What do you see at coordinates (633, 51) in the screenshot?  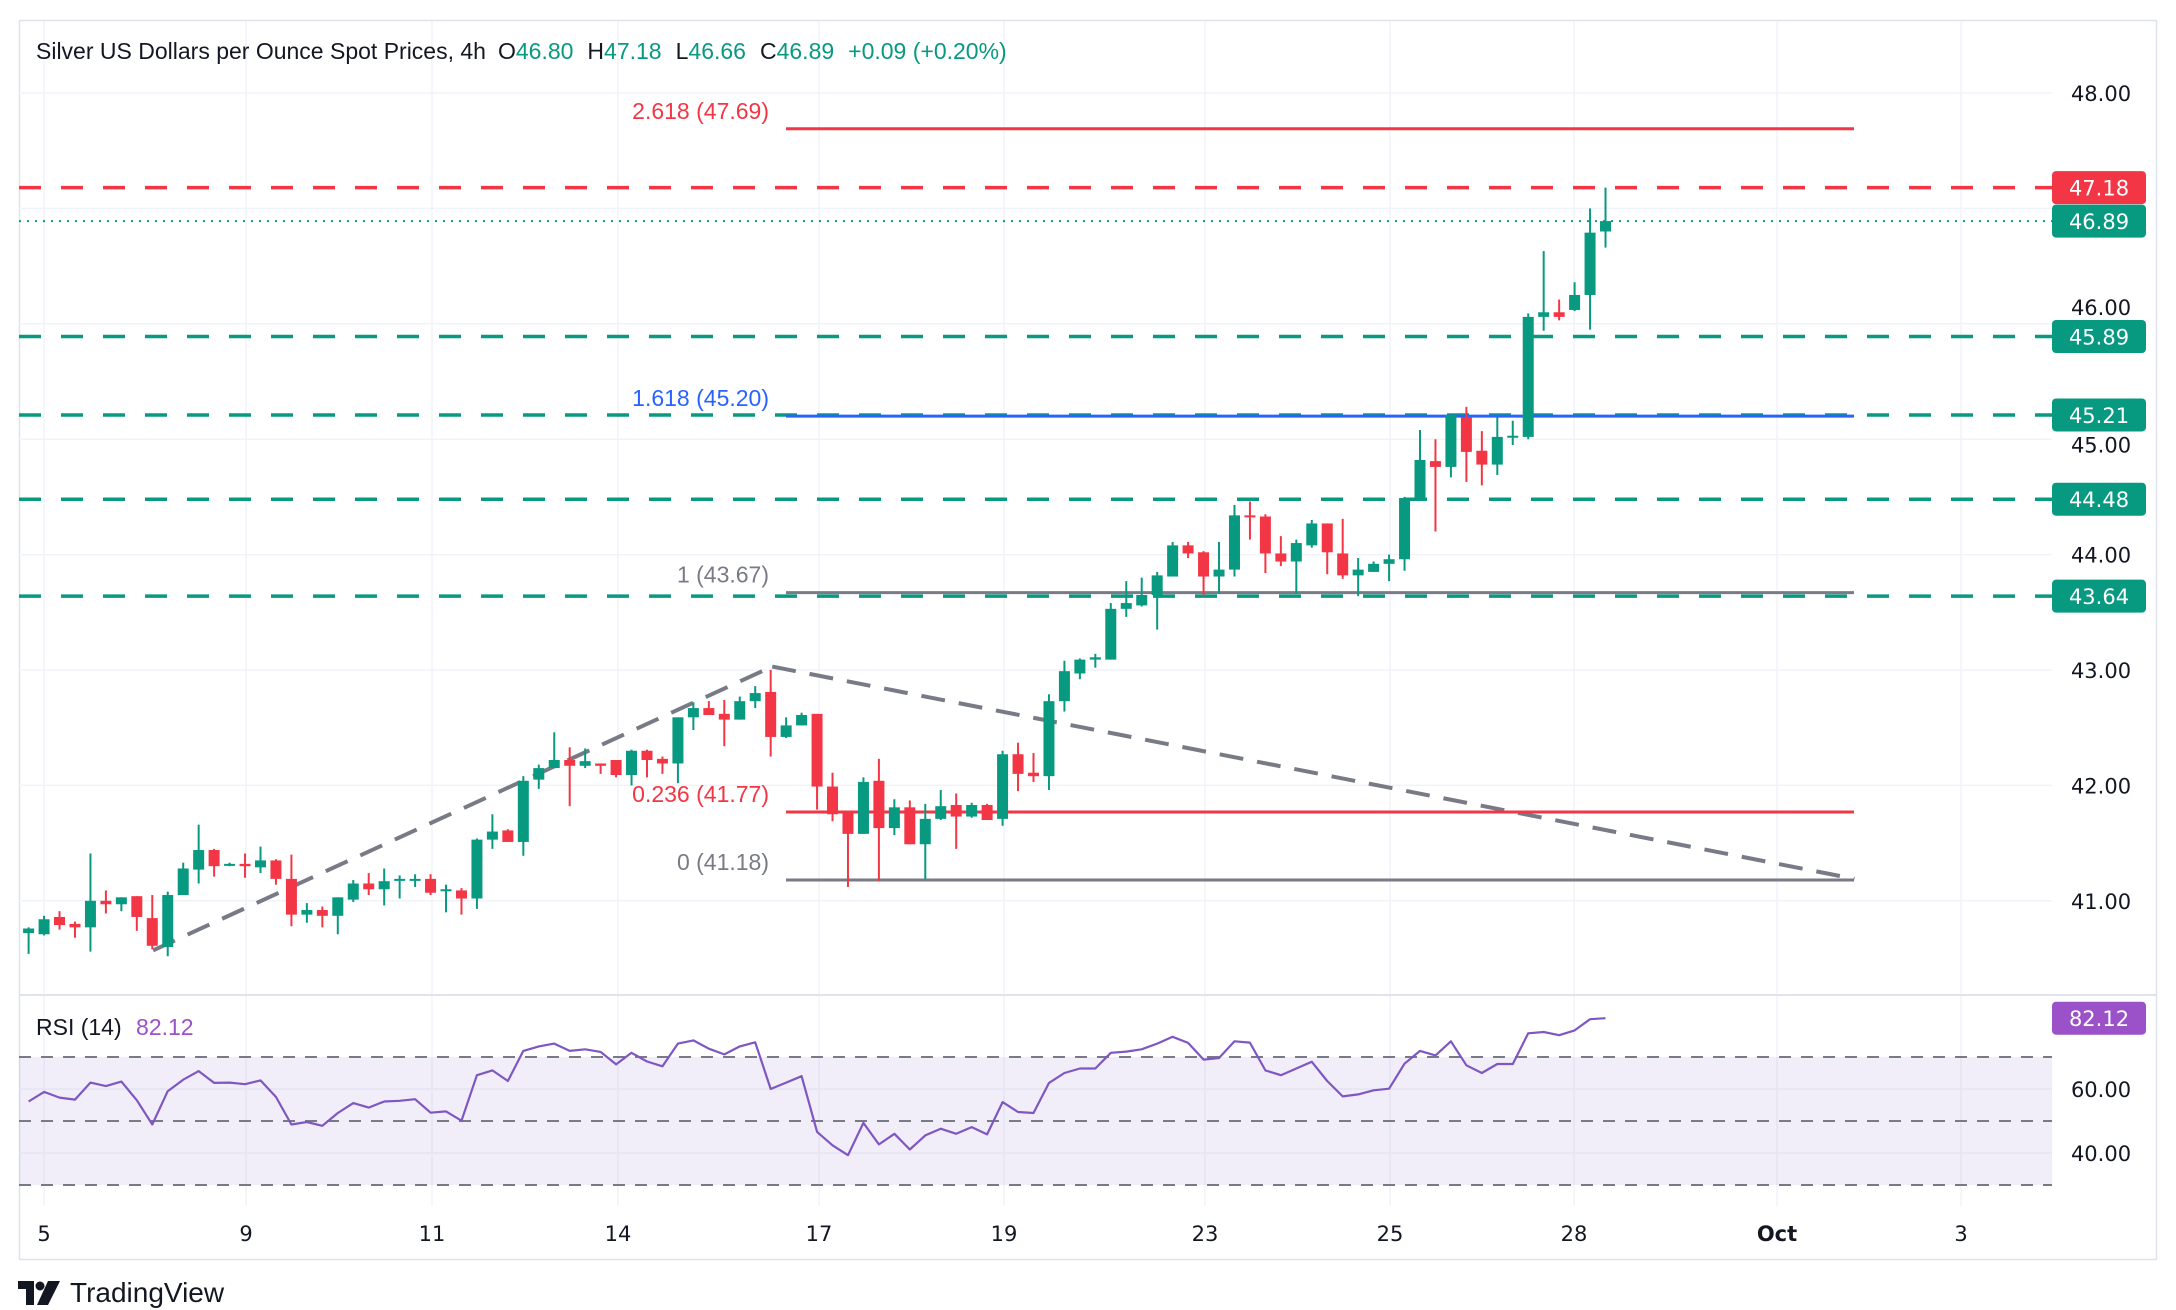 I see `high-value: 47.18` at bounding box center [633, 51].